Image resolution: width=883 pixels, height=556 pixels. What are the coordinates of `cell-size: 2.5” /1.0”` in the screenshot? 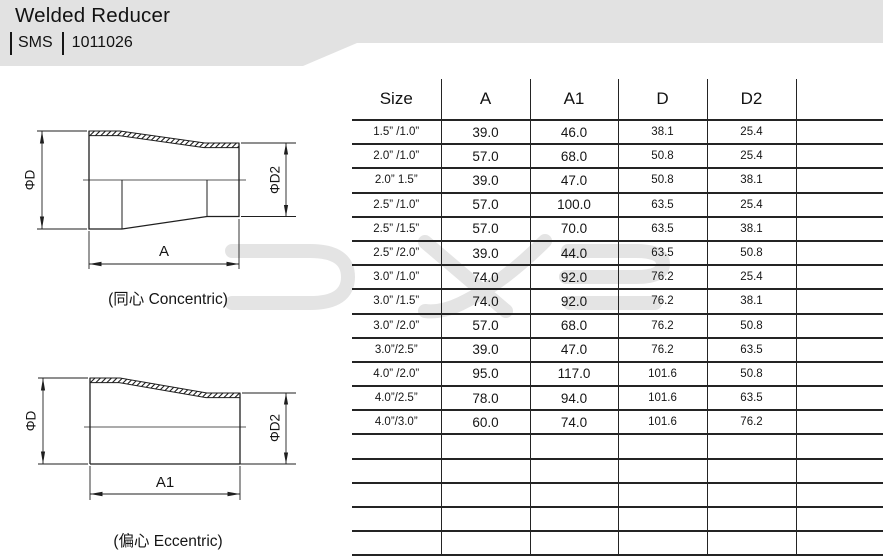 It's located at (396, 205).